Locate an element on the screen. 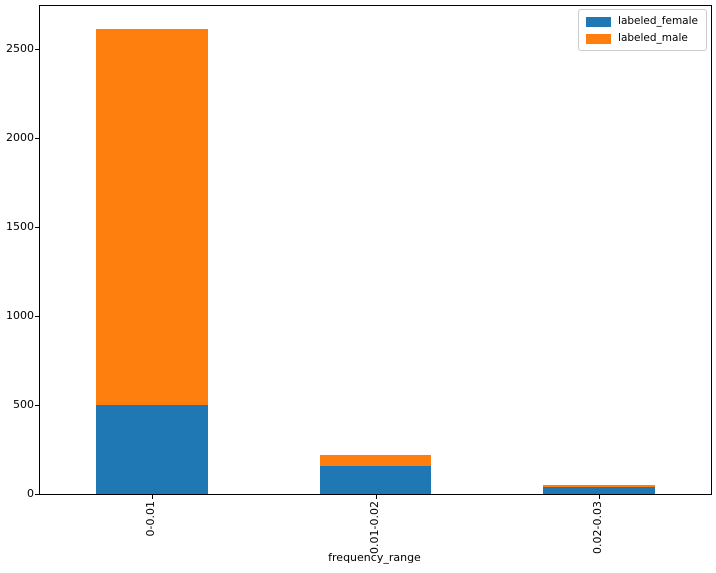 The width and height of the screenshot is (716, 573). y-tick-label: 0 is located at coordinates (30, 493).